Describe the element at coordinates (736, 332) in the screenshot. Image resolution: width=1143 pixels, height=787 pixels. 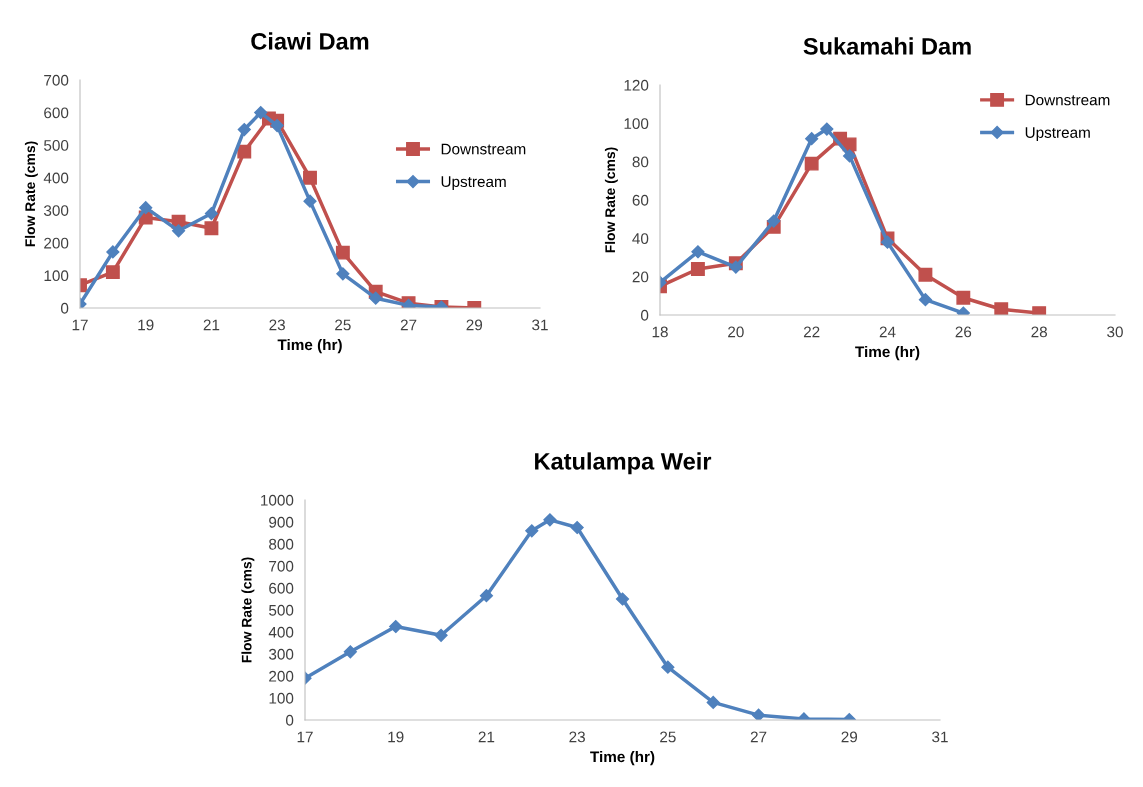
I see `x-tick-label: 20` at that location.